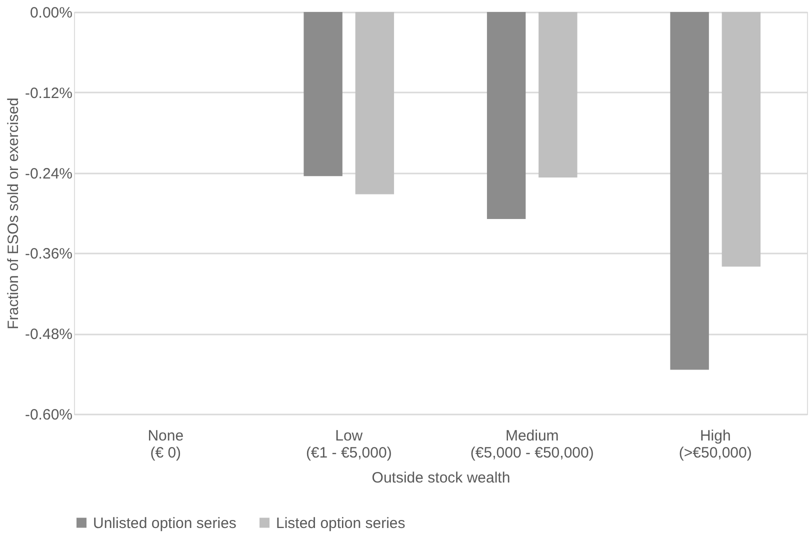 The image size is (812, 536). Describe the element at coordinates (532, 445) in the screenshot. I see `x-tick-label: Medium (€5,000 - €50,000)` at that location.